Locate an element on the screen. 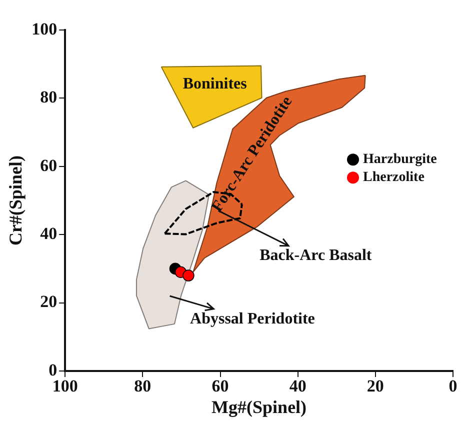  annotation: Boninites is located at coordinates (214, 84).